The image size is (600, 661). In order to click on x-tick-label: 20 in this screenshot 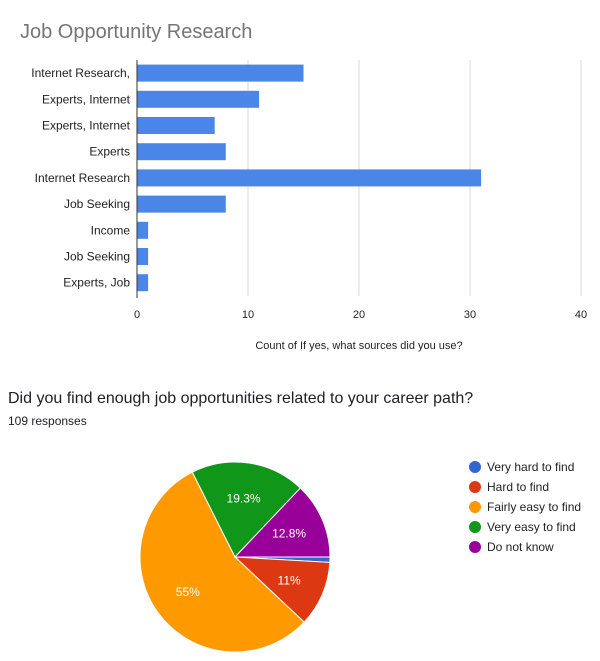, I will do `click(359, 315)`.